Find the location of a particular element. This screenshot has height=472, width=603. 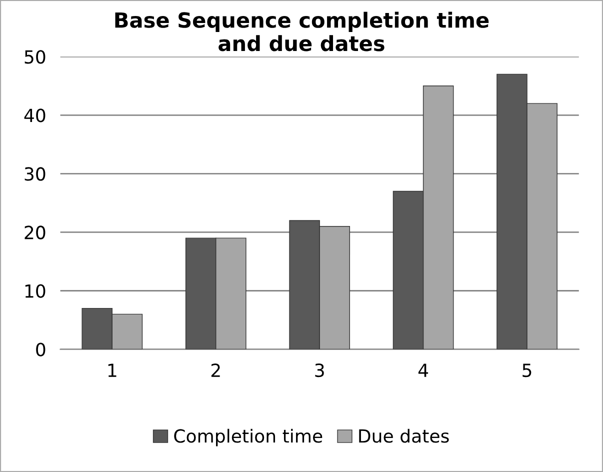

y-tick-label: 50 is located at coordinates (35, 57).